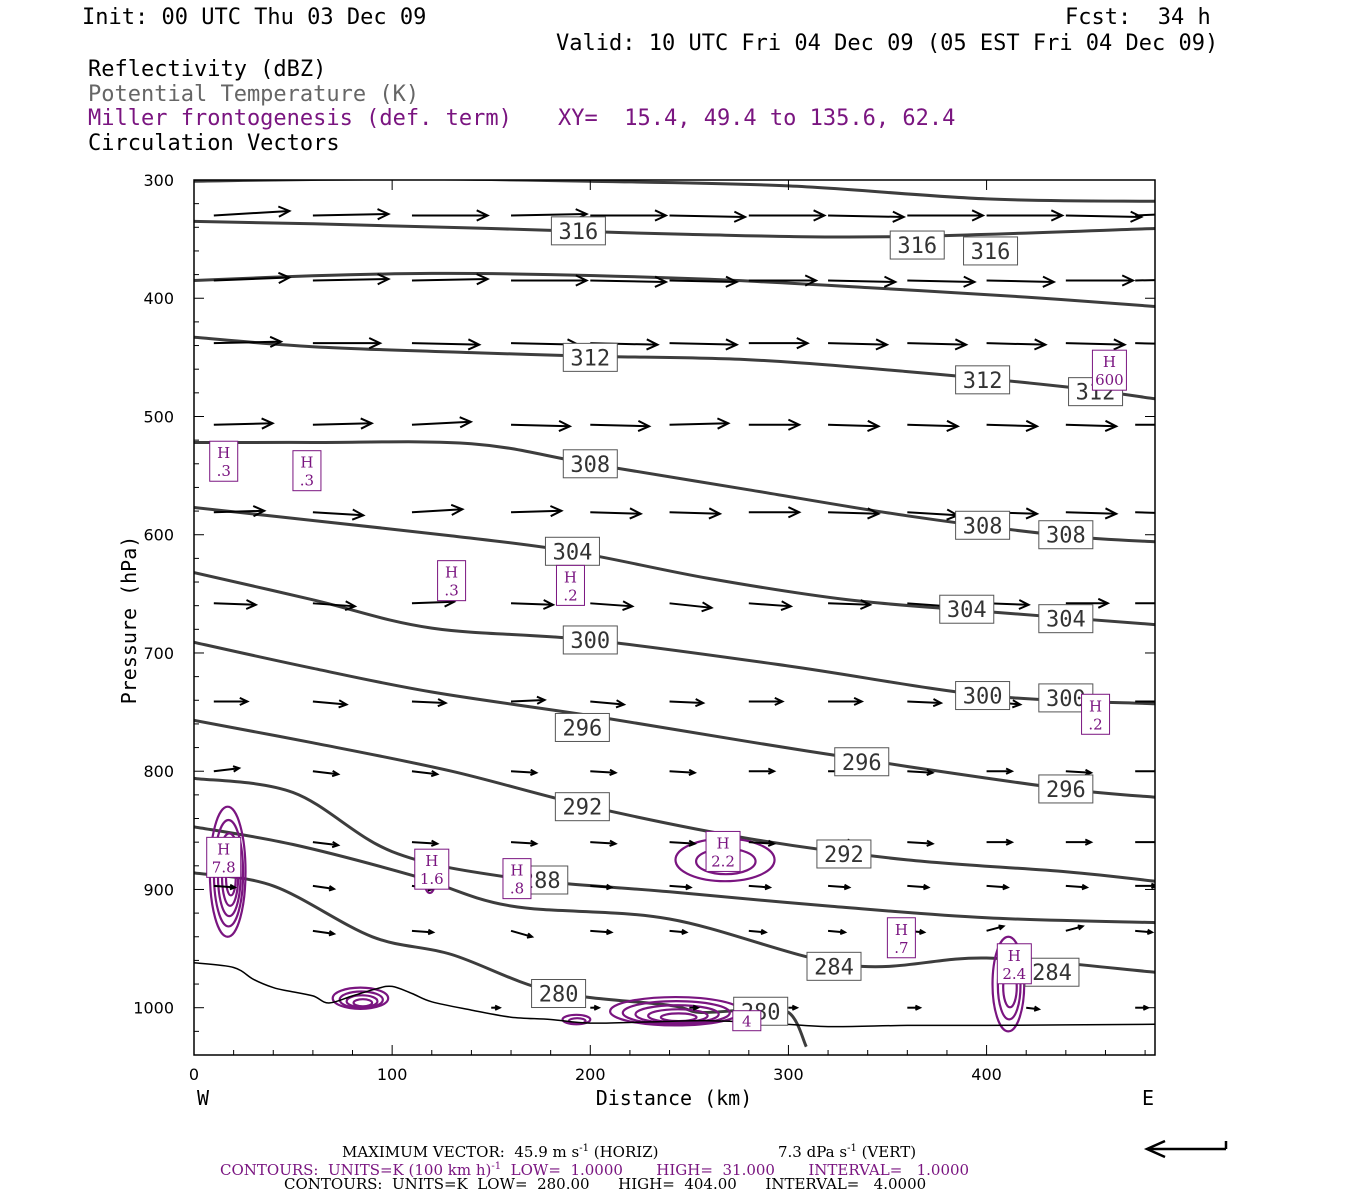 Image resolution: width=1350 pixels, height=1200 pixels. I want to click on fronto-max-label: H2.2, so click(723, 851).